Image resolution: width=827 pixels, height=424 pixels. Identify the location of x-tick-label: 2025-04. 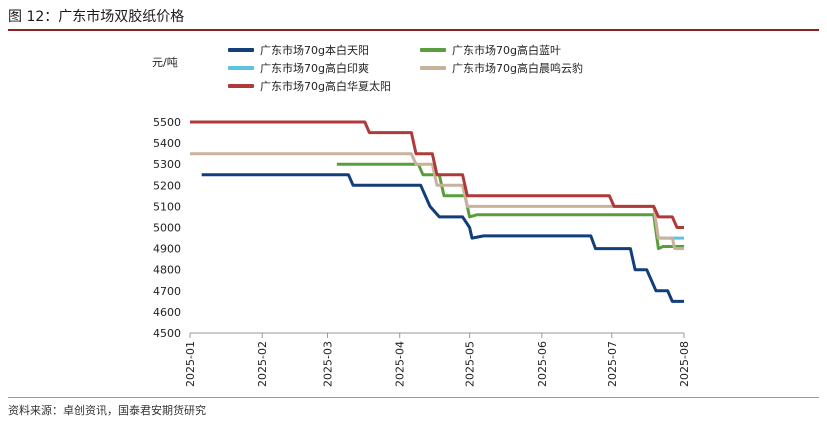
(400, 364).